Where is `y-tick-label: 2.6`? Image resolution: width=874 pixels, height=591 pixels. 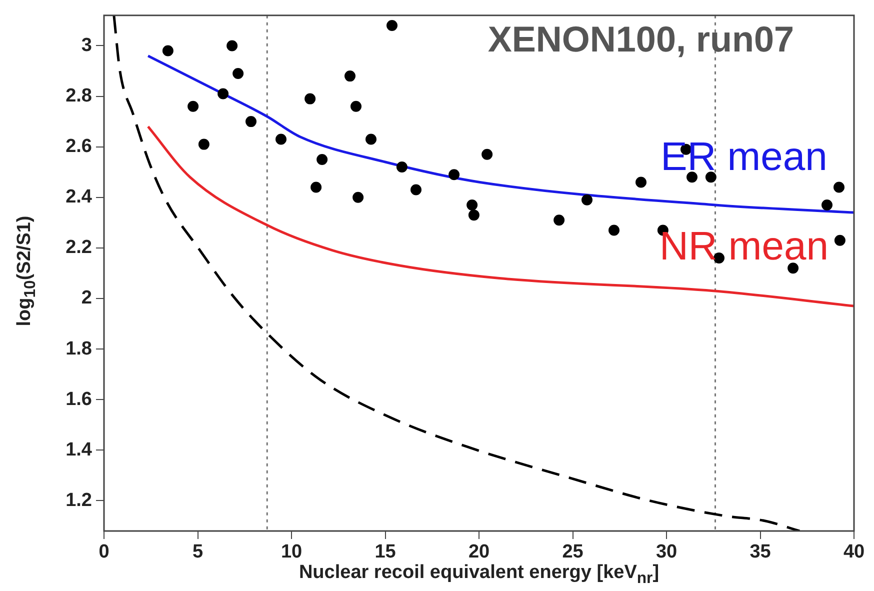
y-tick-label: 2.6 is located at coordinates (79, 147).